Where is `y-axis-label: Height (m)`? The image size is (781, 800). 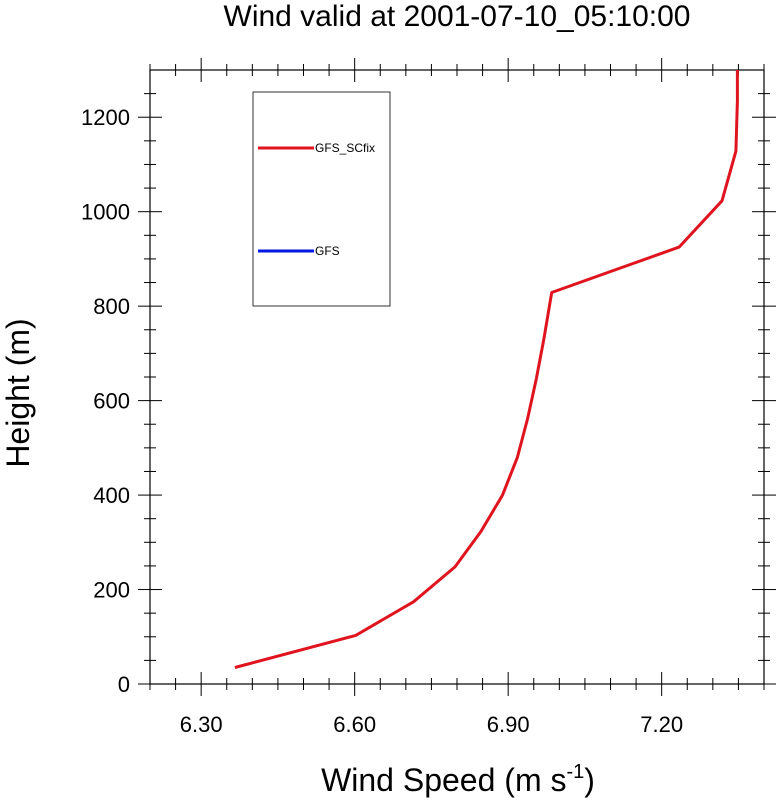
y-axis-label: Height (m) is located at coordinates (18, 392).